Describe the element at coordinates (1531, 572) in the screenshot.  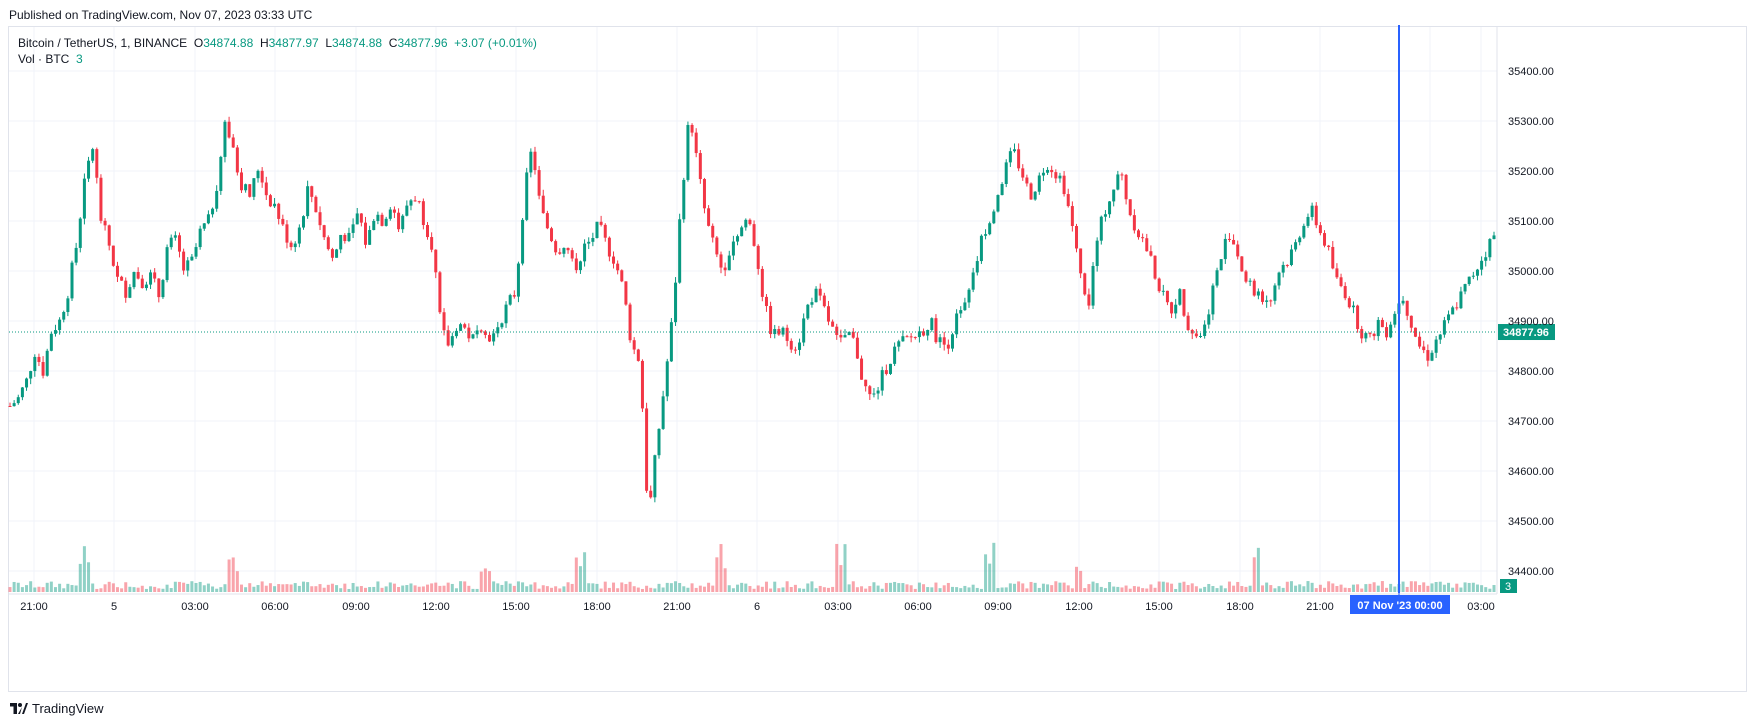
I see `y-tick-label: 34400.00` at that location.